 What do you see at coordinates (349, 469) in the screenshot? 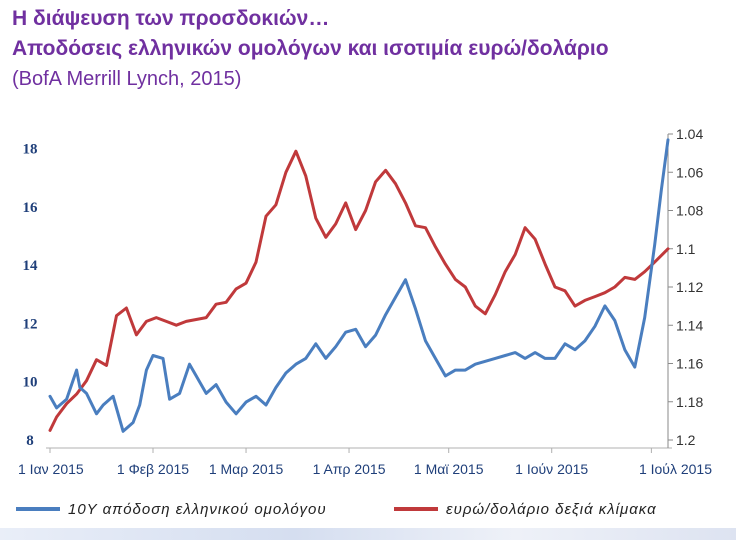
I see `x-tick-label: 1 Απρ 2015` at bounding box center [349, 469].